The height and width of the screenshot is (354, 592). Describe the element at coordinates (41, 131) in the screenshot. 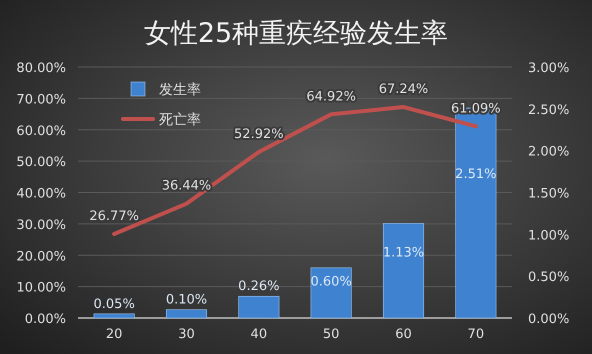

I see `y-tick-label: 60.00%` at that location.